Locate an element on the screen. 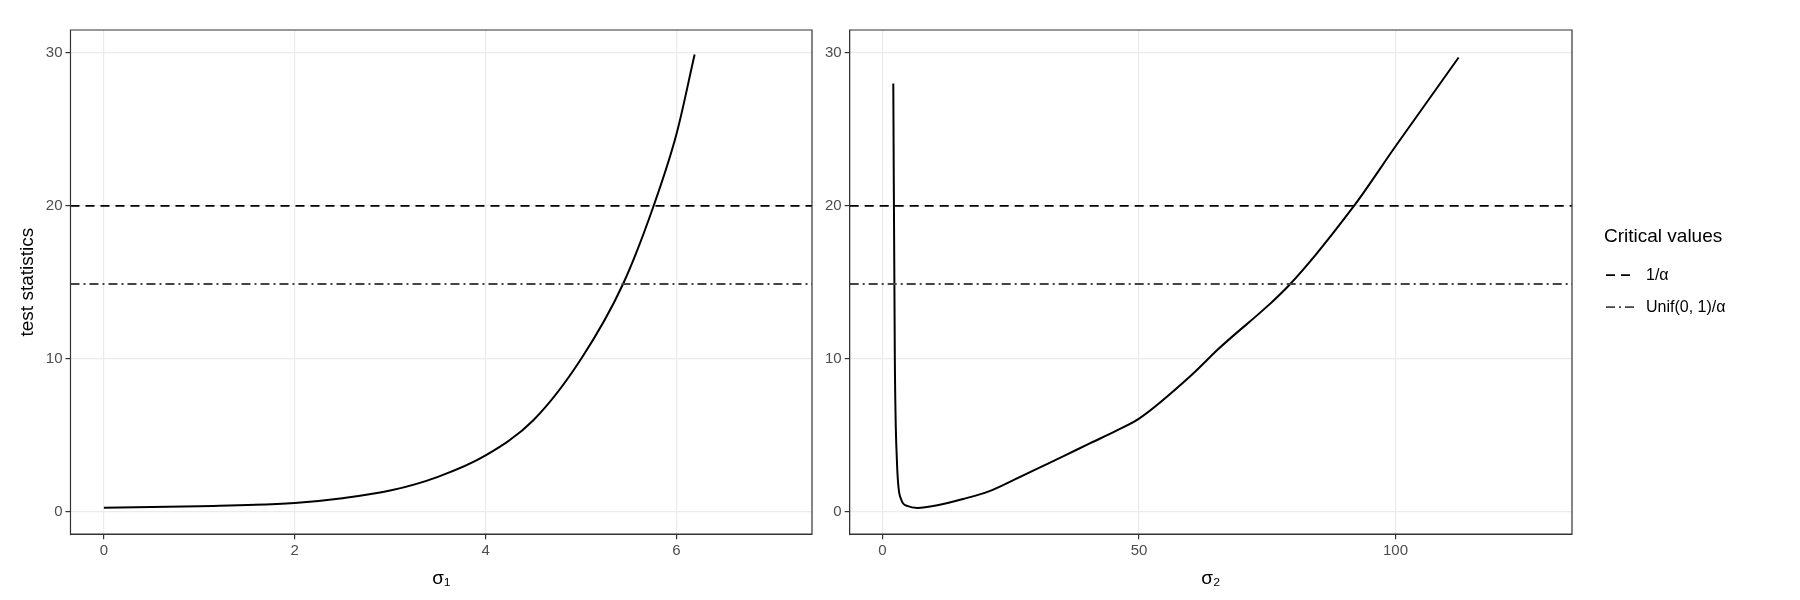  x-tick-label: 2 is located at coordinates (294, 550).